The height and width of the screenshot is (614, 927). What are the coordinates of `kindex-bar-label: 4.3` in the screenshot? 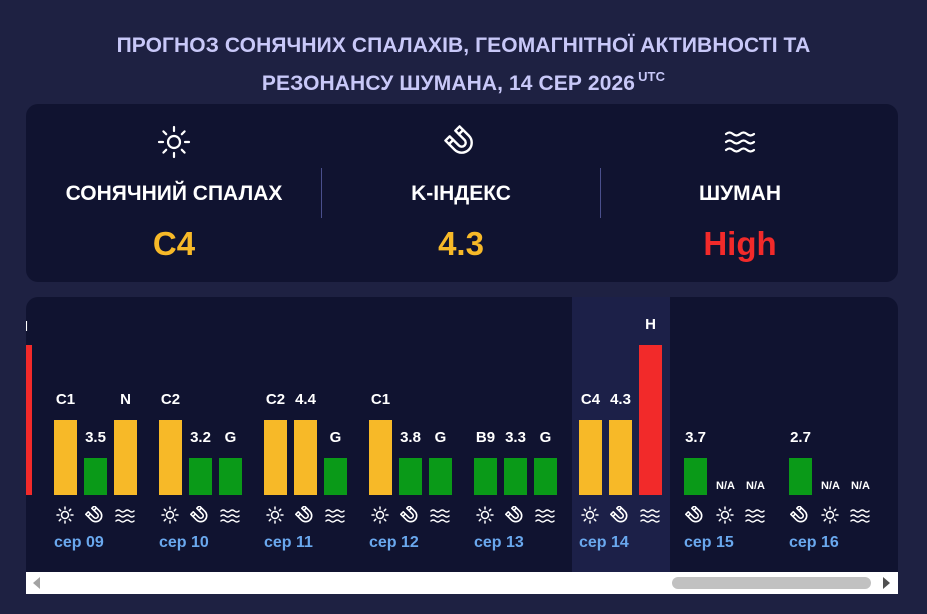 It's located at (620, 399).